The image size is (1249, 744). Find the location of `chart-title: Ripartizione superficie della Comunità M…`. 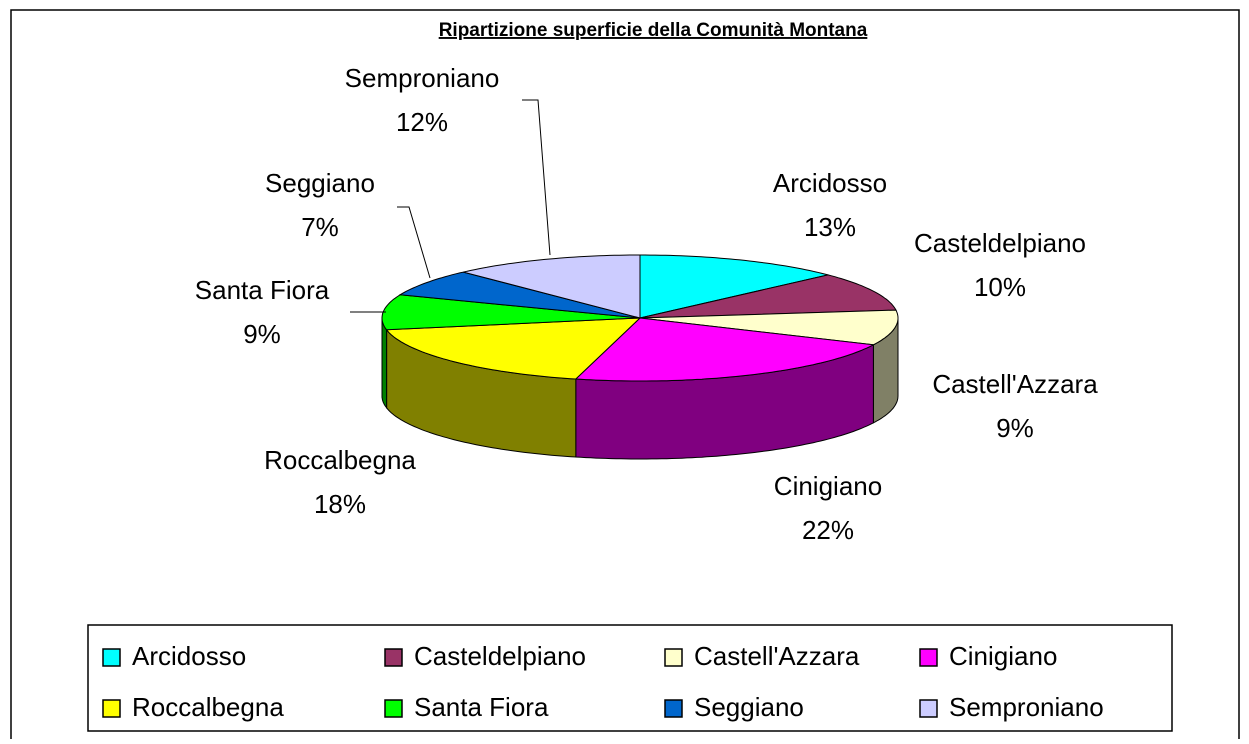

chart-title: Ripartizione superficie della Comunità M… is located at coordinates (653, 30).